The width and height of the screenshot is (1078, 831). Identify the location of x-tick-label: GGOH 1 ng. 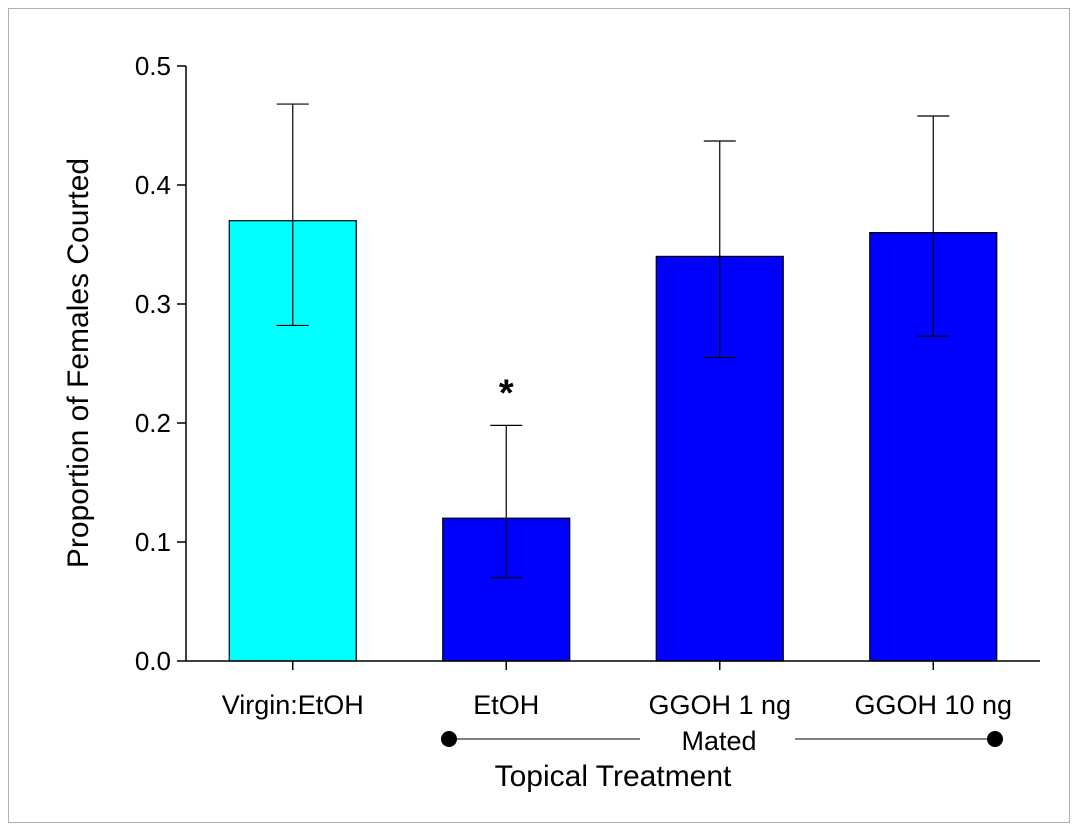
(719, 705).